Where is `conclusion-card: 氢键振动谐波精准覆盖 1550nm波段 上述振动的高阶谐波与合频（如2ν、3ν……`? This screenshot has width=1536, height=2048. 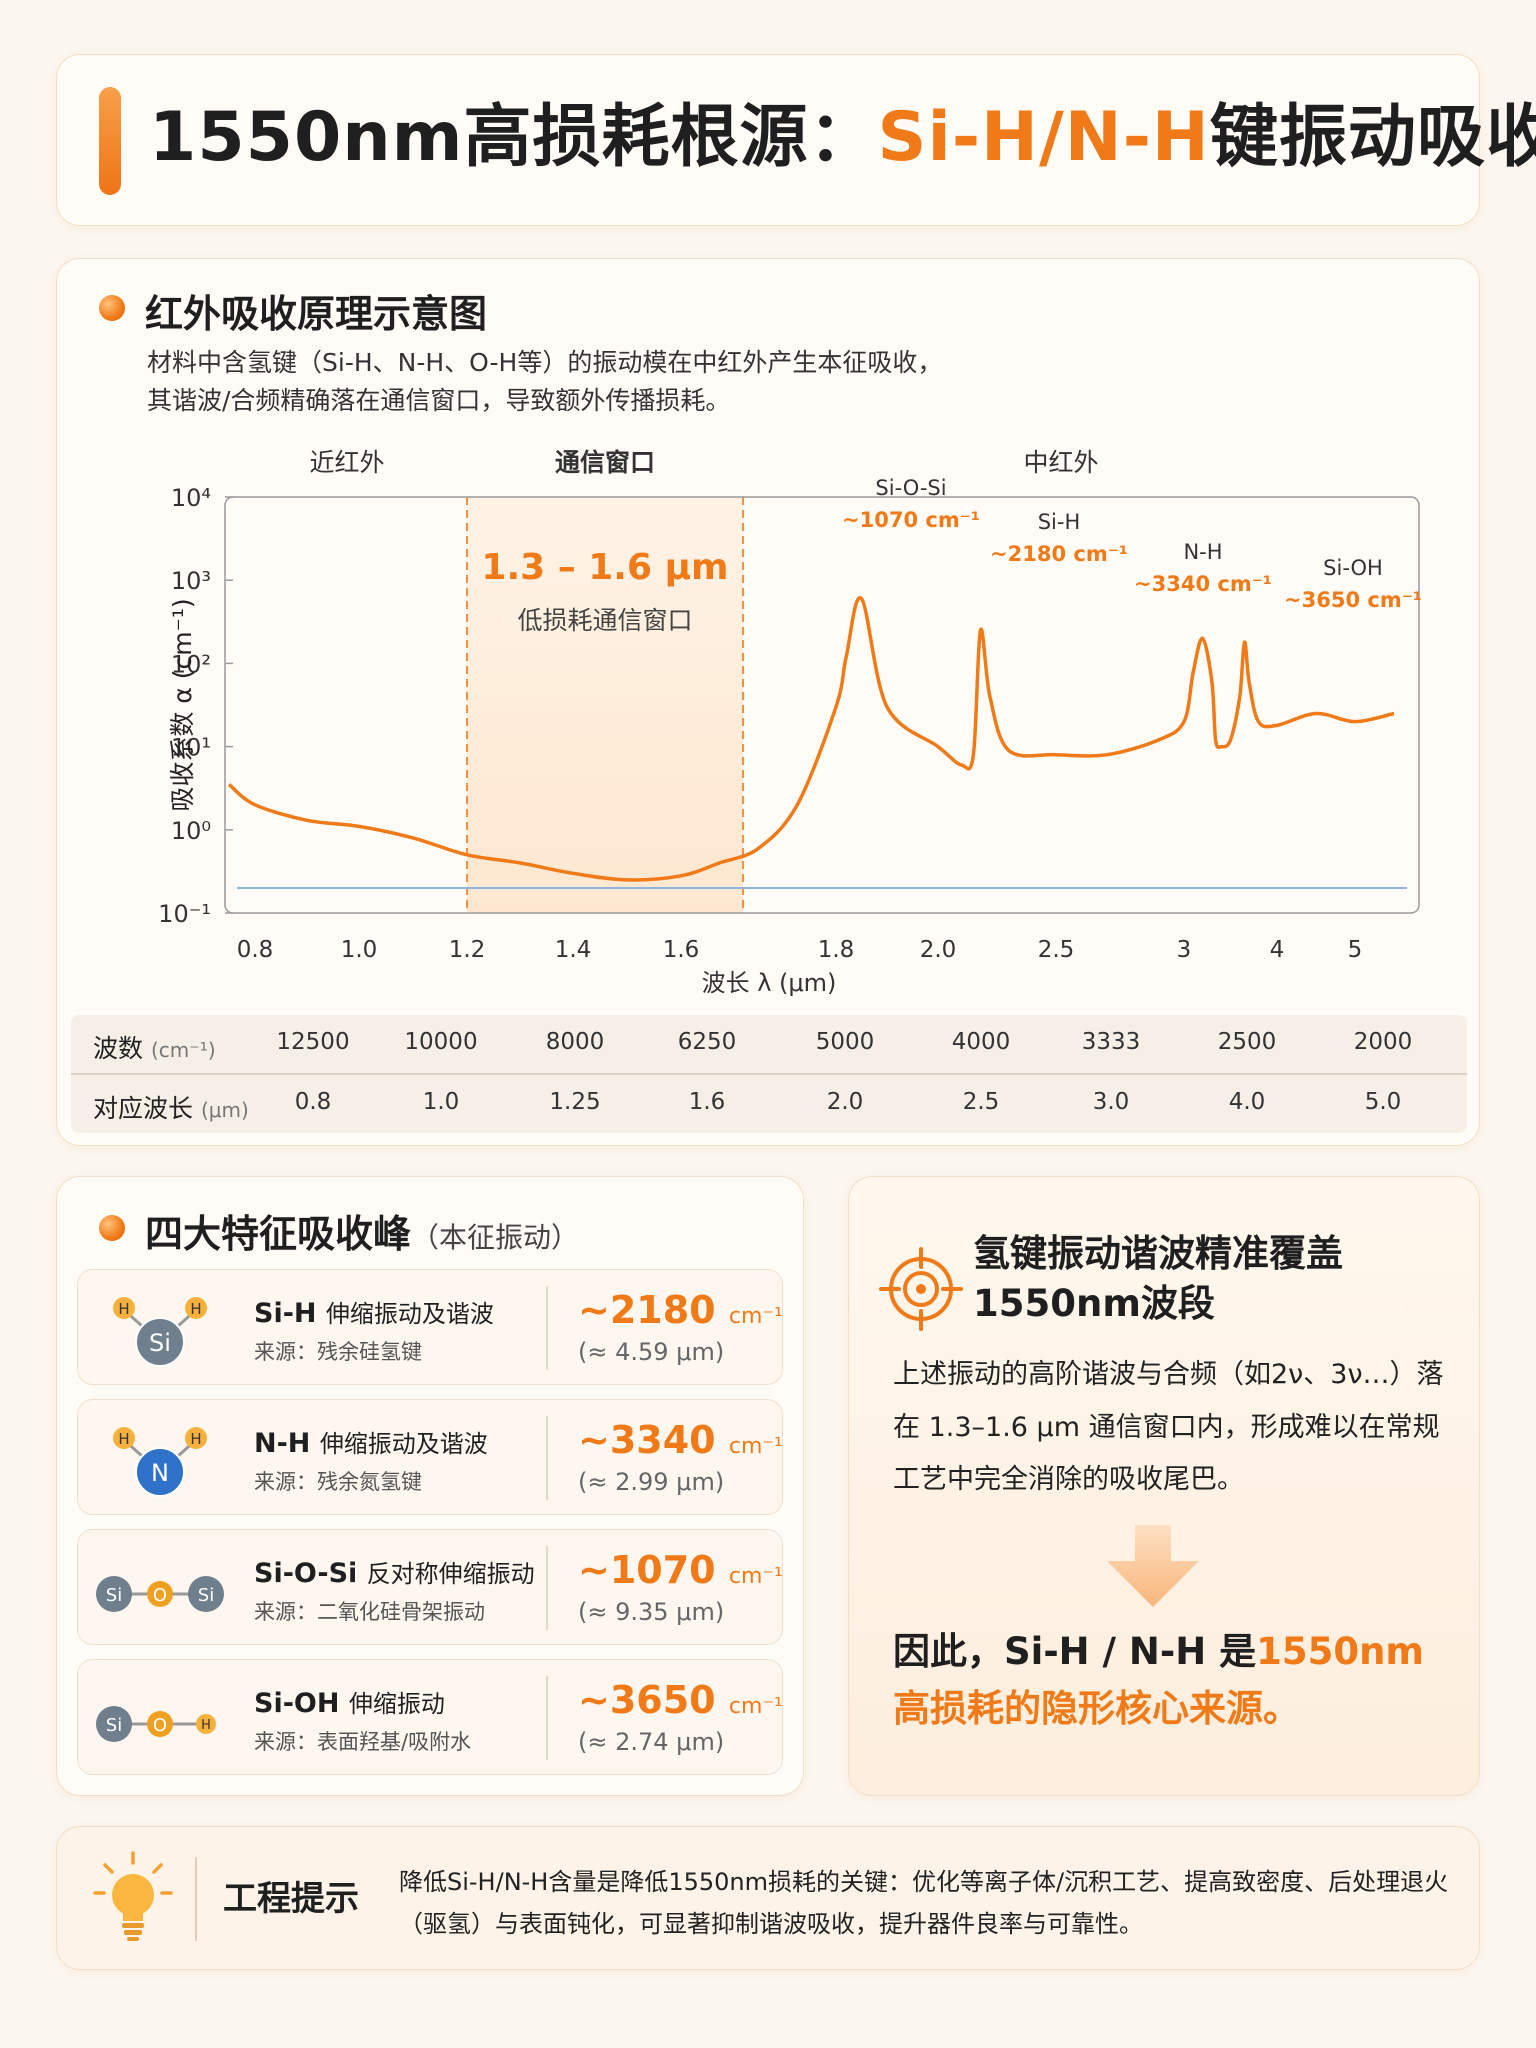
conclusion-card: 氢键振动谐波精准覆盖 1550nm波段 上述振动的高阶谐波与合频（如2ν、3ν…… is located at coordinates (1164, 1486).